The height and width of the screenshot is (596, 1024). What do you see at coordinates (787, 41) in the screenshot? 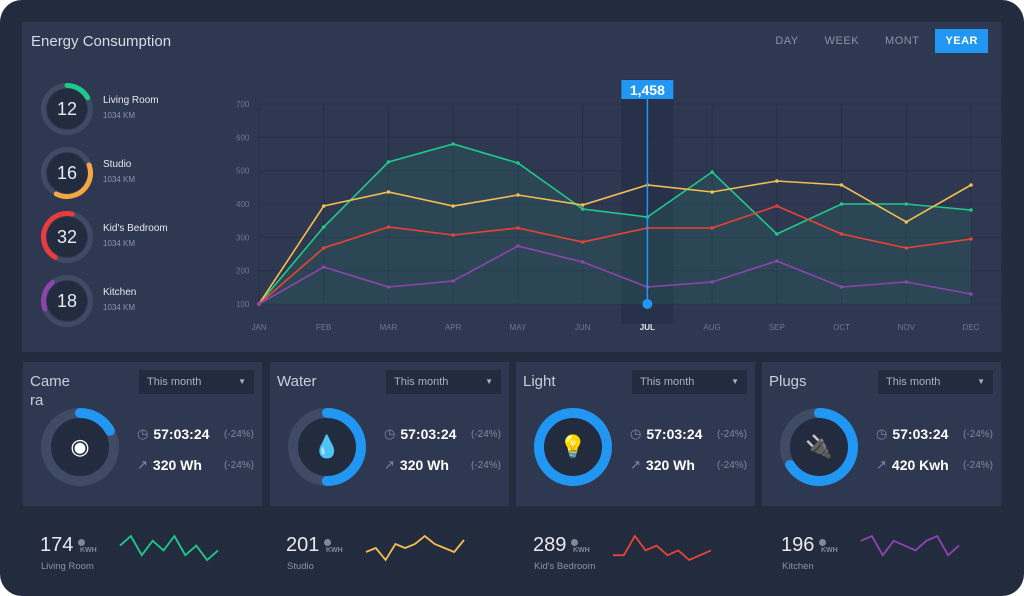
I see `tab-day: DAY` at bounding box center [787, 41].